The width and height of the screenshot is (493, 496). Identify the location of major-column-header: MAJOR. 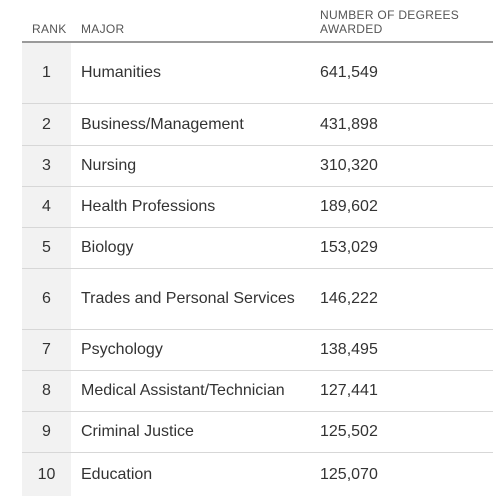
(103, 29).